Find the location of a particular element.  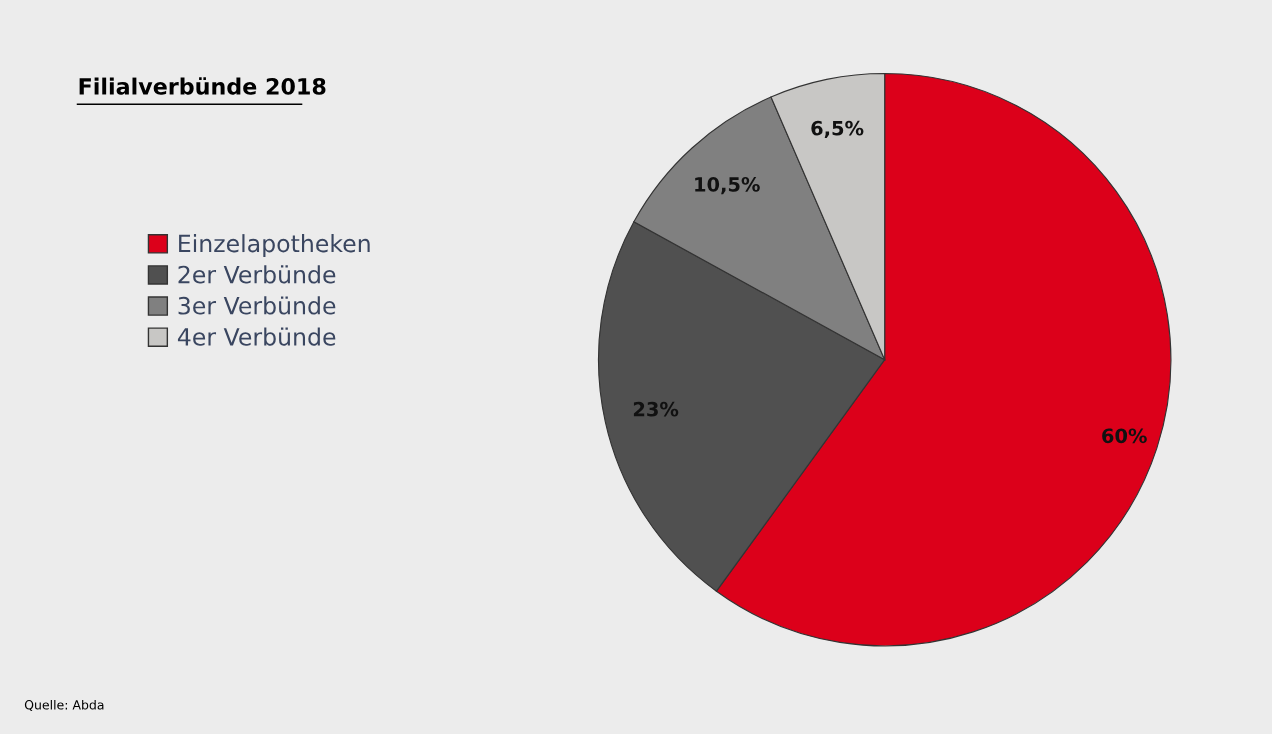

legend-label: Einzelapotheken is located at coordinates (274, 245).